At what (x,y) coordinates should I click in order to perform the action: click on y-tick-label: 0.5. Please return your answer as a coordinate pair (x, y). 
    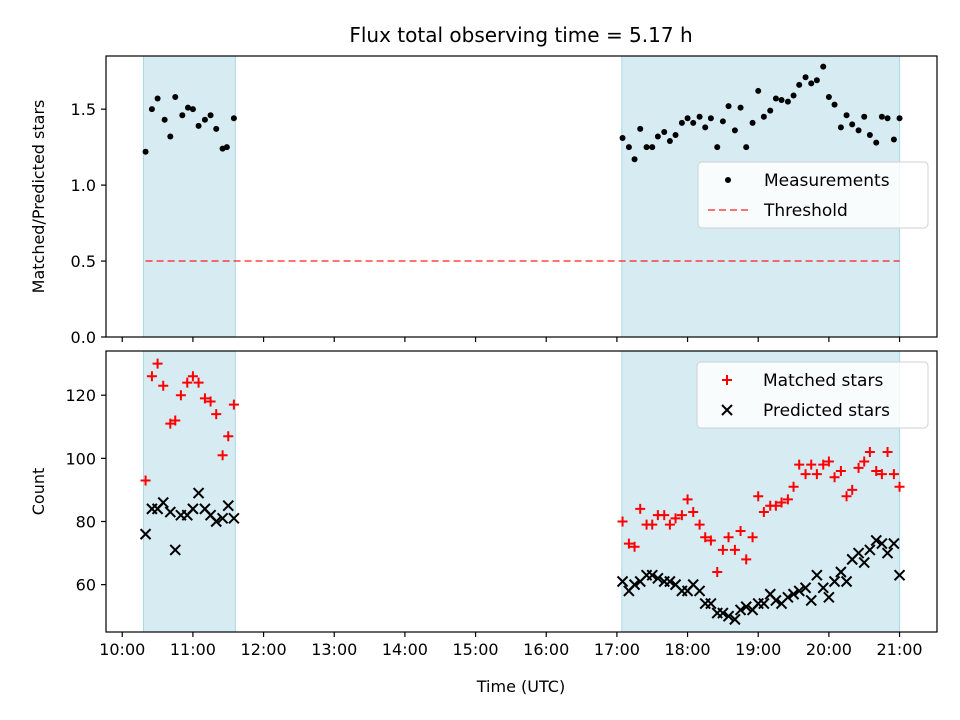
    Looking at the image, I should click on (83, 261).